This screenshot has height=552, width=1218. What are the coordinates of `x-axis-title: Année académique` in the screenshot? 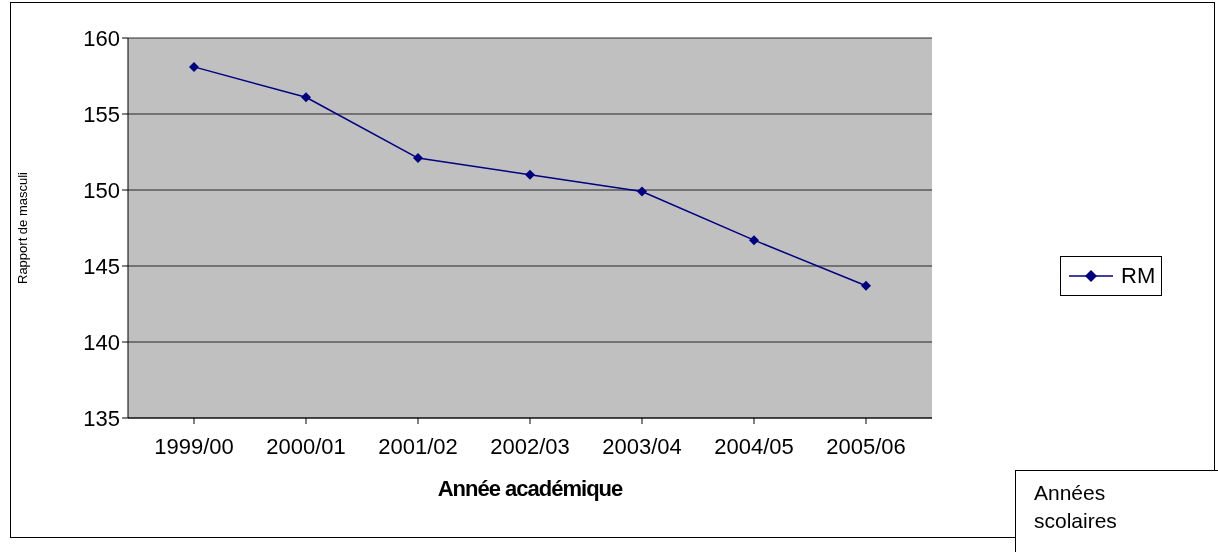 It's located at (530, 488).